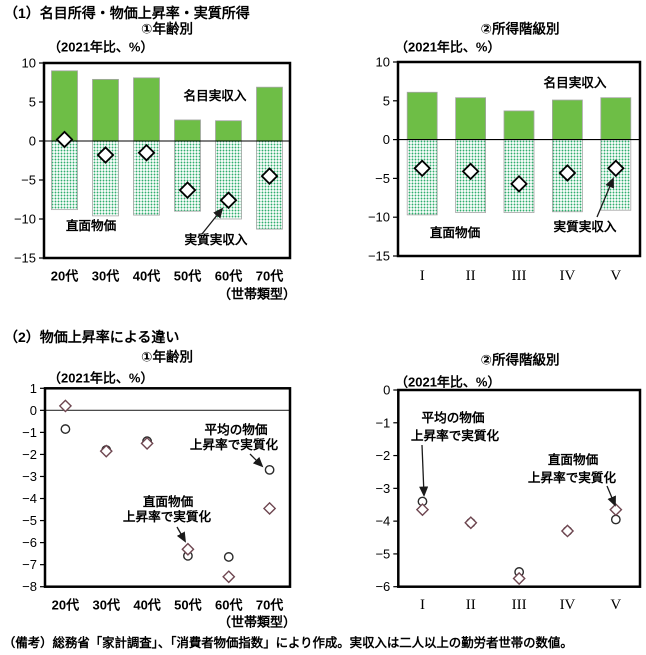  What do you see at coordinates (520, 29) in the screenshot?
I see `panel-title: ②所得階級別` at bounding box center [520, 29].